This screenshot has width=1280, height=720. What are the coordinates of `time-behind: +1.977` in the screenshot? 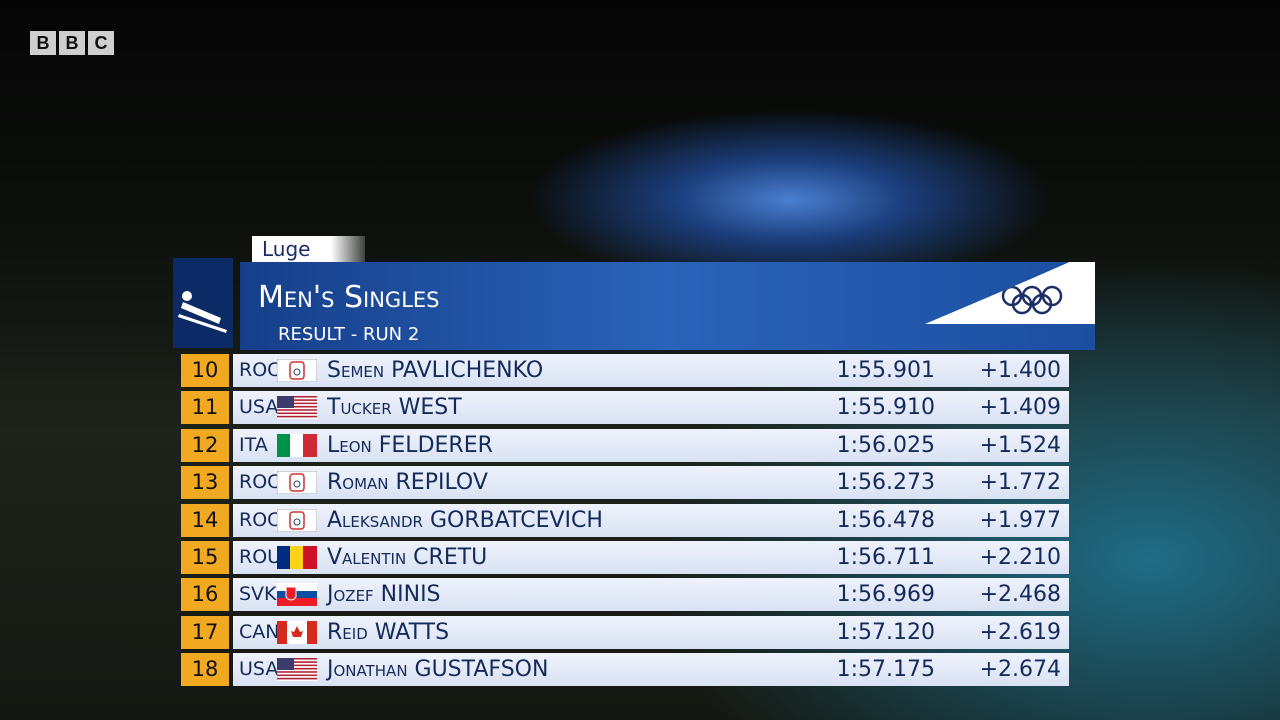 It's located at (1020, 520).